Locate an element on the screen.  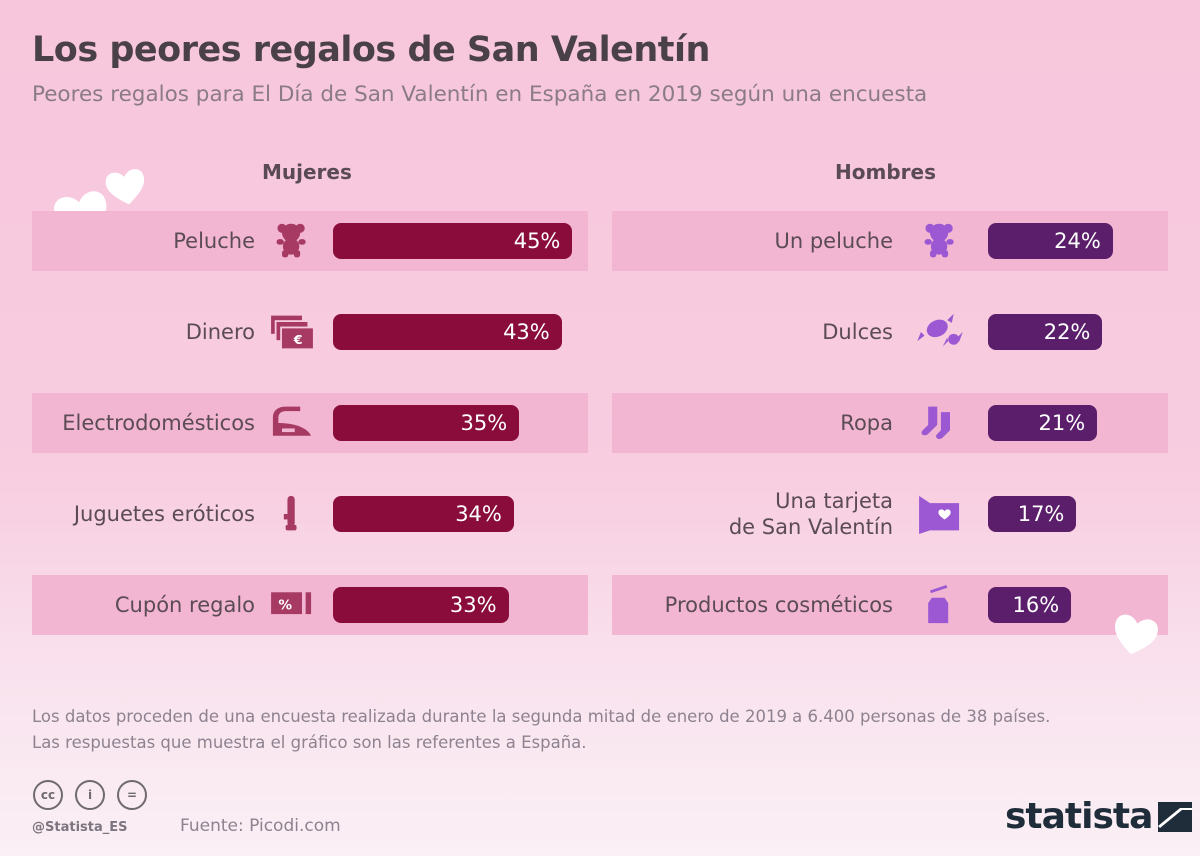
category-label: Peluche is located at coordinates (214, 241).